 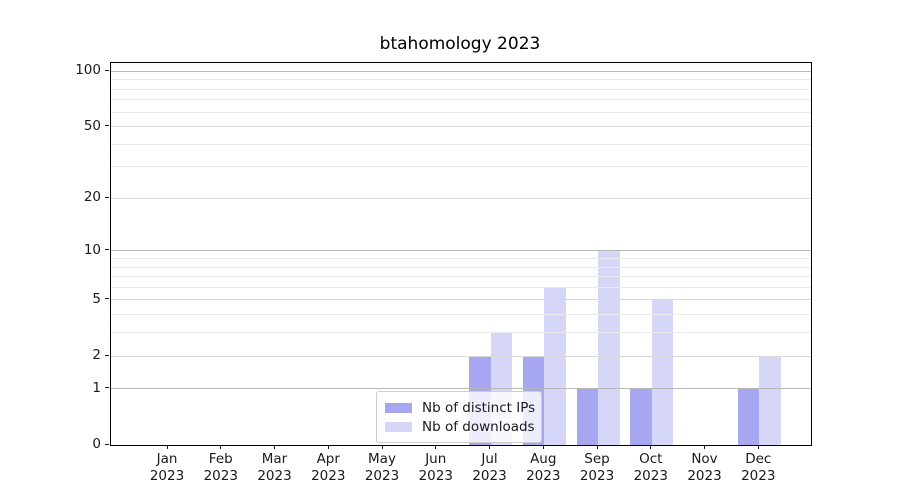 What do you see at coordinates (398, 407) in the screenshot?
I see `legend-swatch-distinct-ips` at bounding box center [398, 407].